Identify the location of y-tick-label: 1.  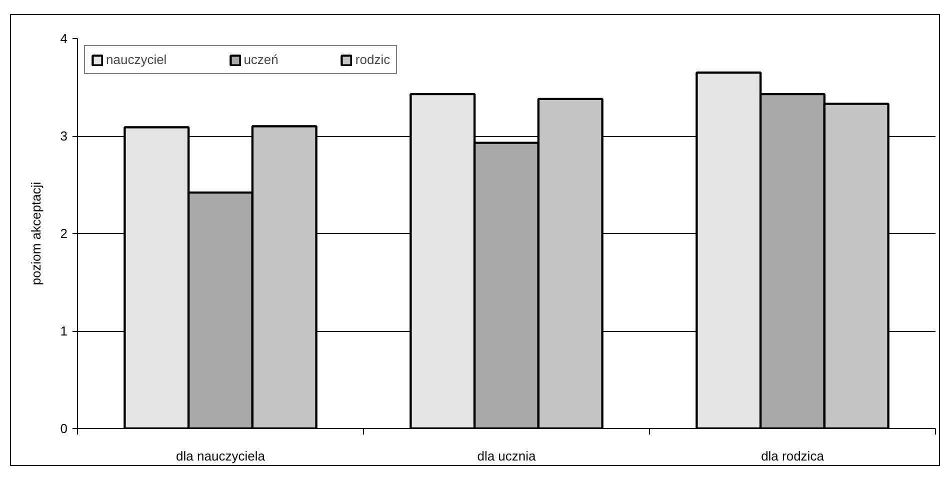
(64, 331).